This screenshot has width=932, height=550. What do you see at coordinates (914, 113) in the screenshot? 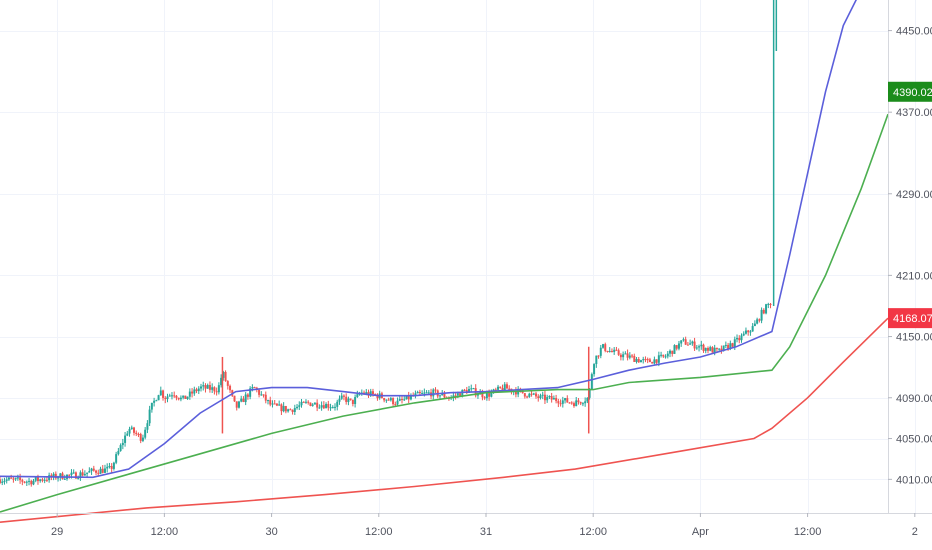
I see `y-tick-label: 4370.00` at bounding box center [914, 113].